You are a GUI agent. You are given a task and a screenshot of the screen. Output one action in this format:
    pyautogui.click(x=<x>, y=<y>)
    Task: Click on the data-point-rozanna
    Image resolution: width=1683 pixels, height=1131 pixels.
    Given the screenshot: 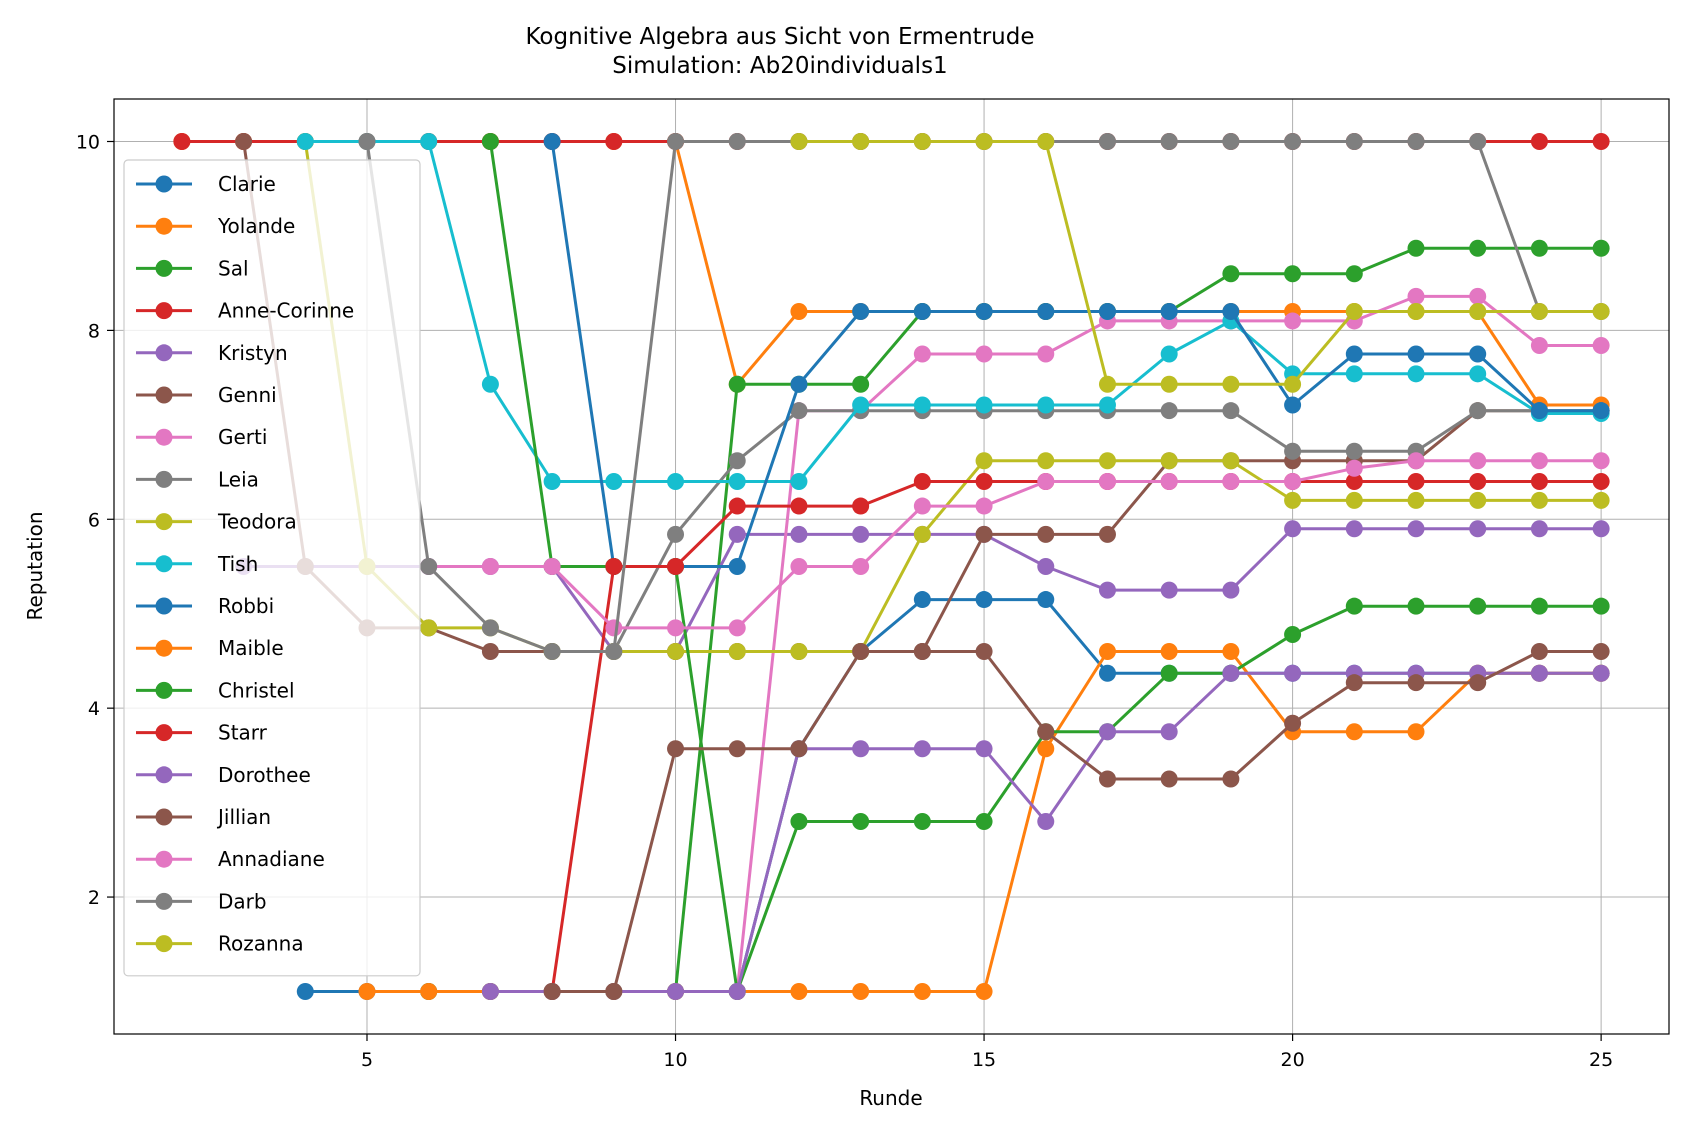 What is the action you would take?
    pyautogui.click(x=1107, y=384)
    